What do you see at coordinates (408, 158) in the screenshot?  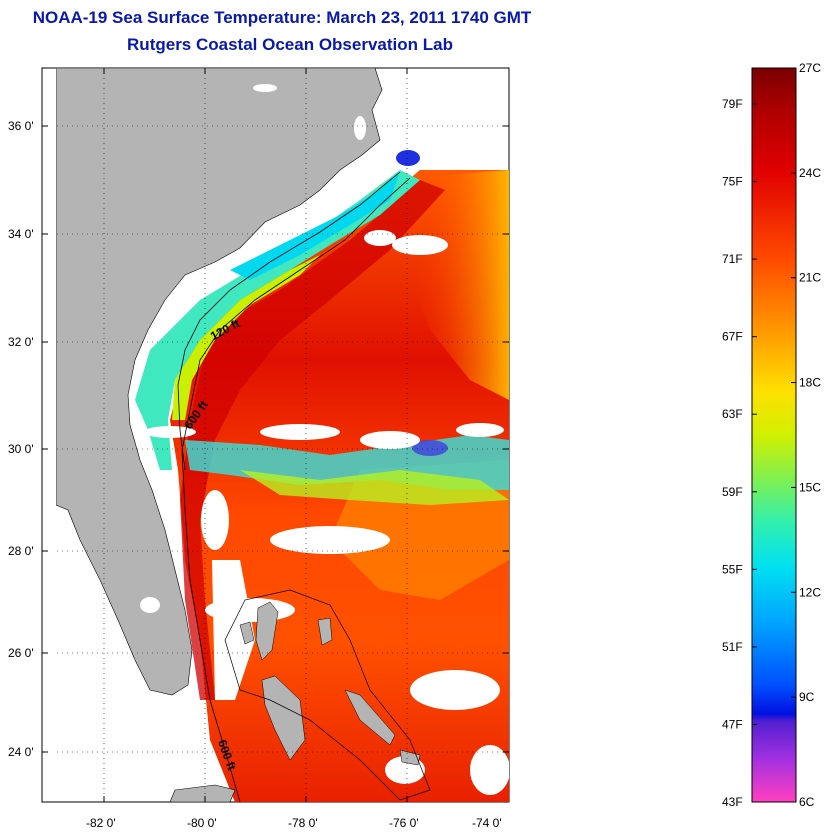 I see `cold-pocket-hatteras` at bounding box center [408, 158].